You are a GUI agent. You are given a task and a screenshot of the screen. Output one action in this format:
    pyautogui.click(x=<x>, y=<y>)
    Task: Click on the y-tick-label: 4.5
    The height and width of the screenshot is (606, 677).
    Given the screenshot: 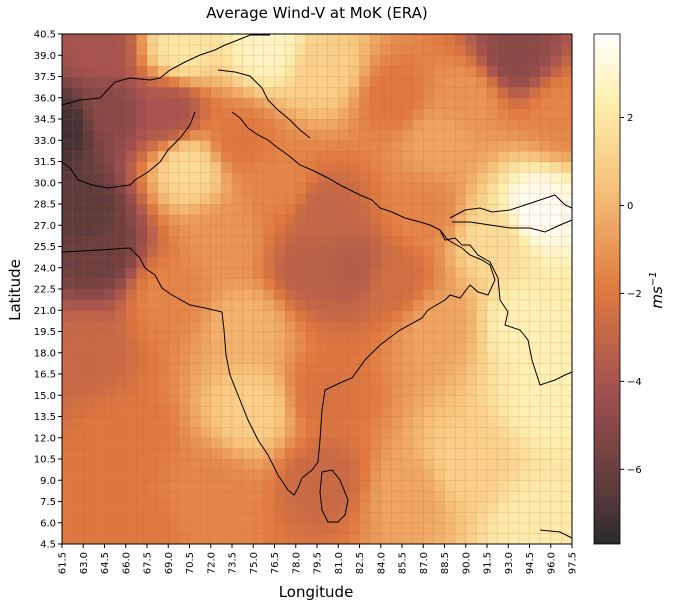 What is the action you would take?
    pyautogui.click(x=48, y=545)
    